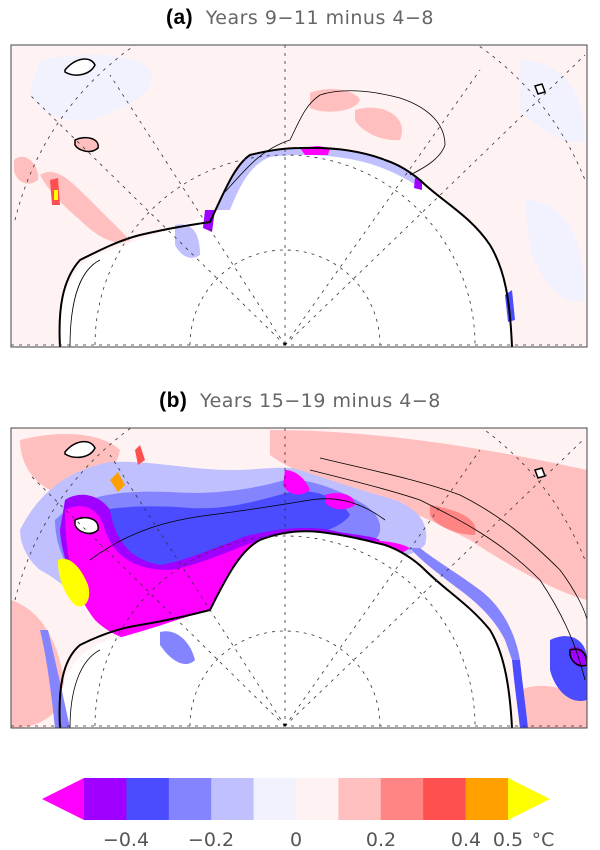 Image resolution: width=600 pixels, height=850 pixels. I want to click on panel-b-title-text: Years 15−19 minus 4−8, so click(320, 401).